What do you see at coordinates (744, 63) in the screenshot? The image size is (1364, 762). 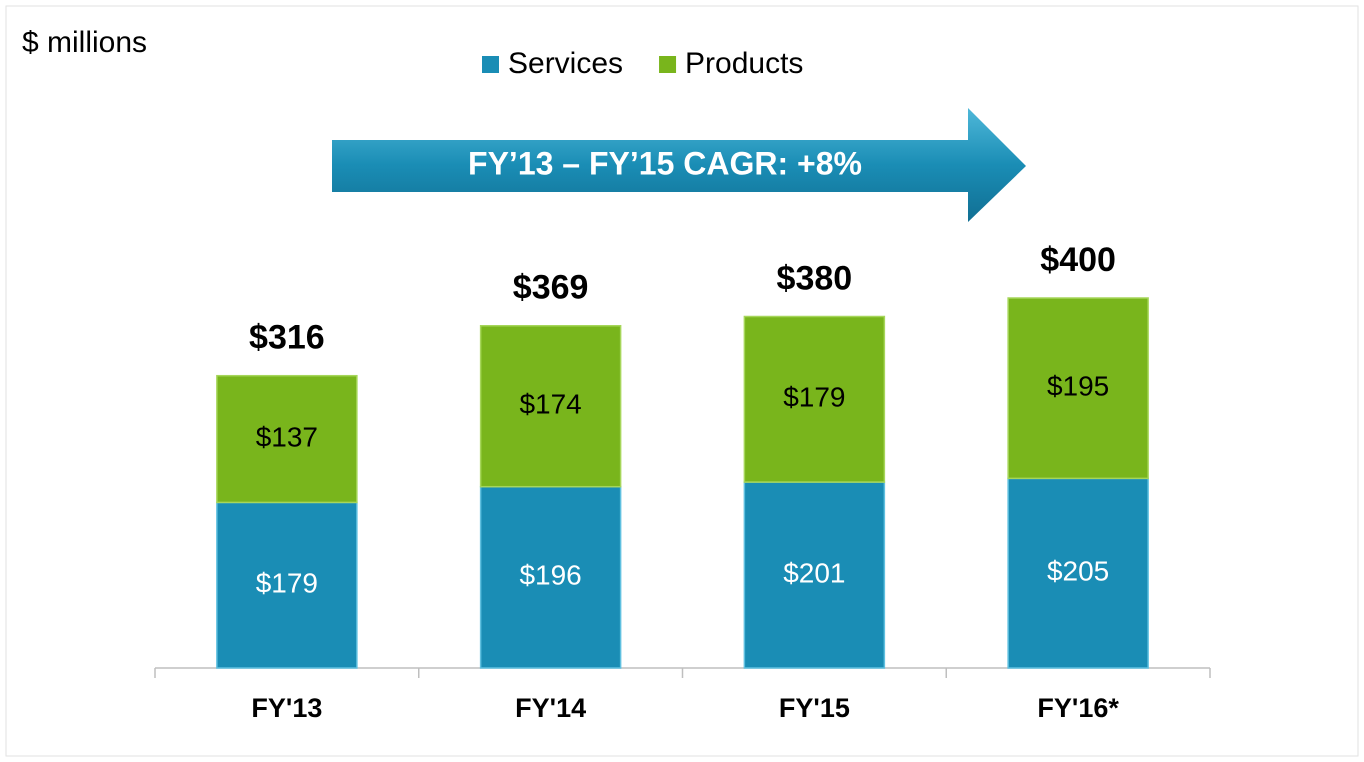 I see `legend-label: Products` at bounding box center [744, 63].